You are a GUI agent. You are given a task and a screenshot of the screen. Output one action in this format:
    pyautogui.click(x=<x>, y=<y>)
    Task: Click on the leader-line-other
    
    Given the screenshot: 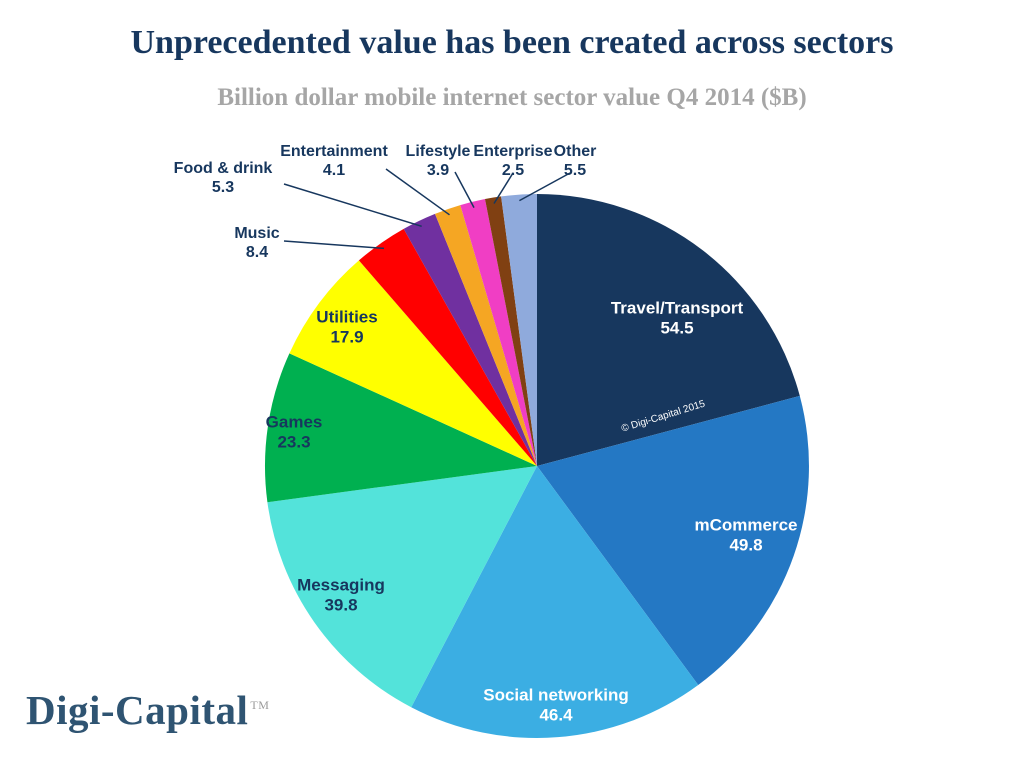 What is the action you would take?
    pyautogui.click(x=545, y=187)
    